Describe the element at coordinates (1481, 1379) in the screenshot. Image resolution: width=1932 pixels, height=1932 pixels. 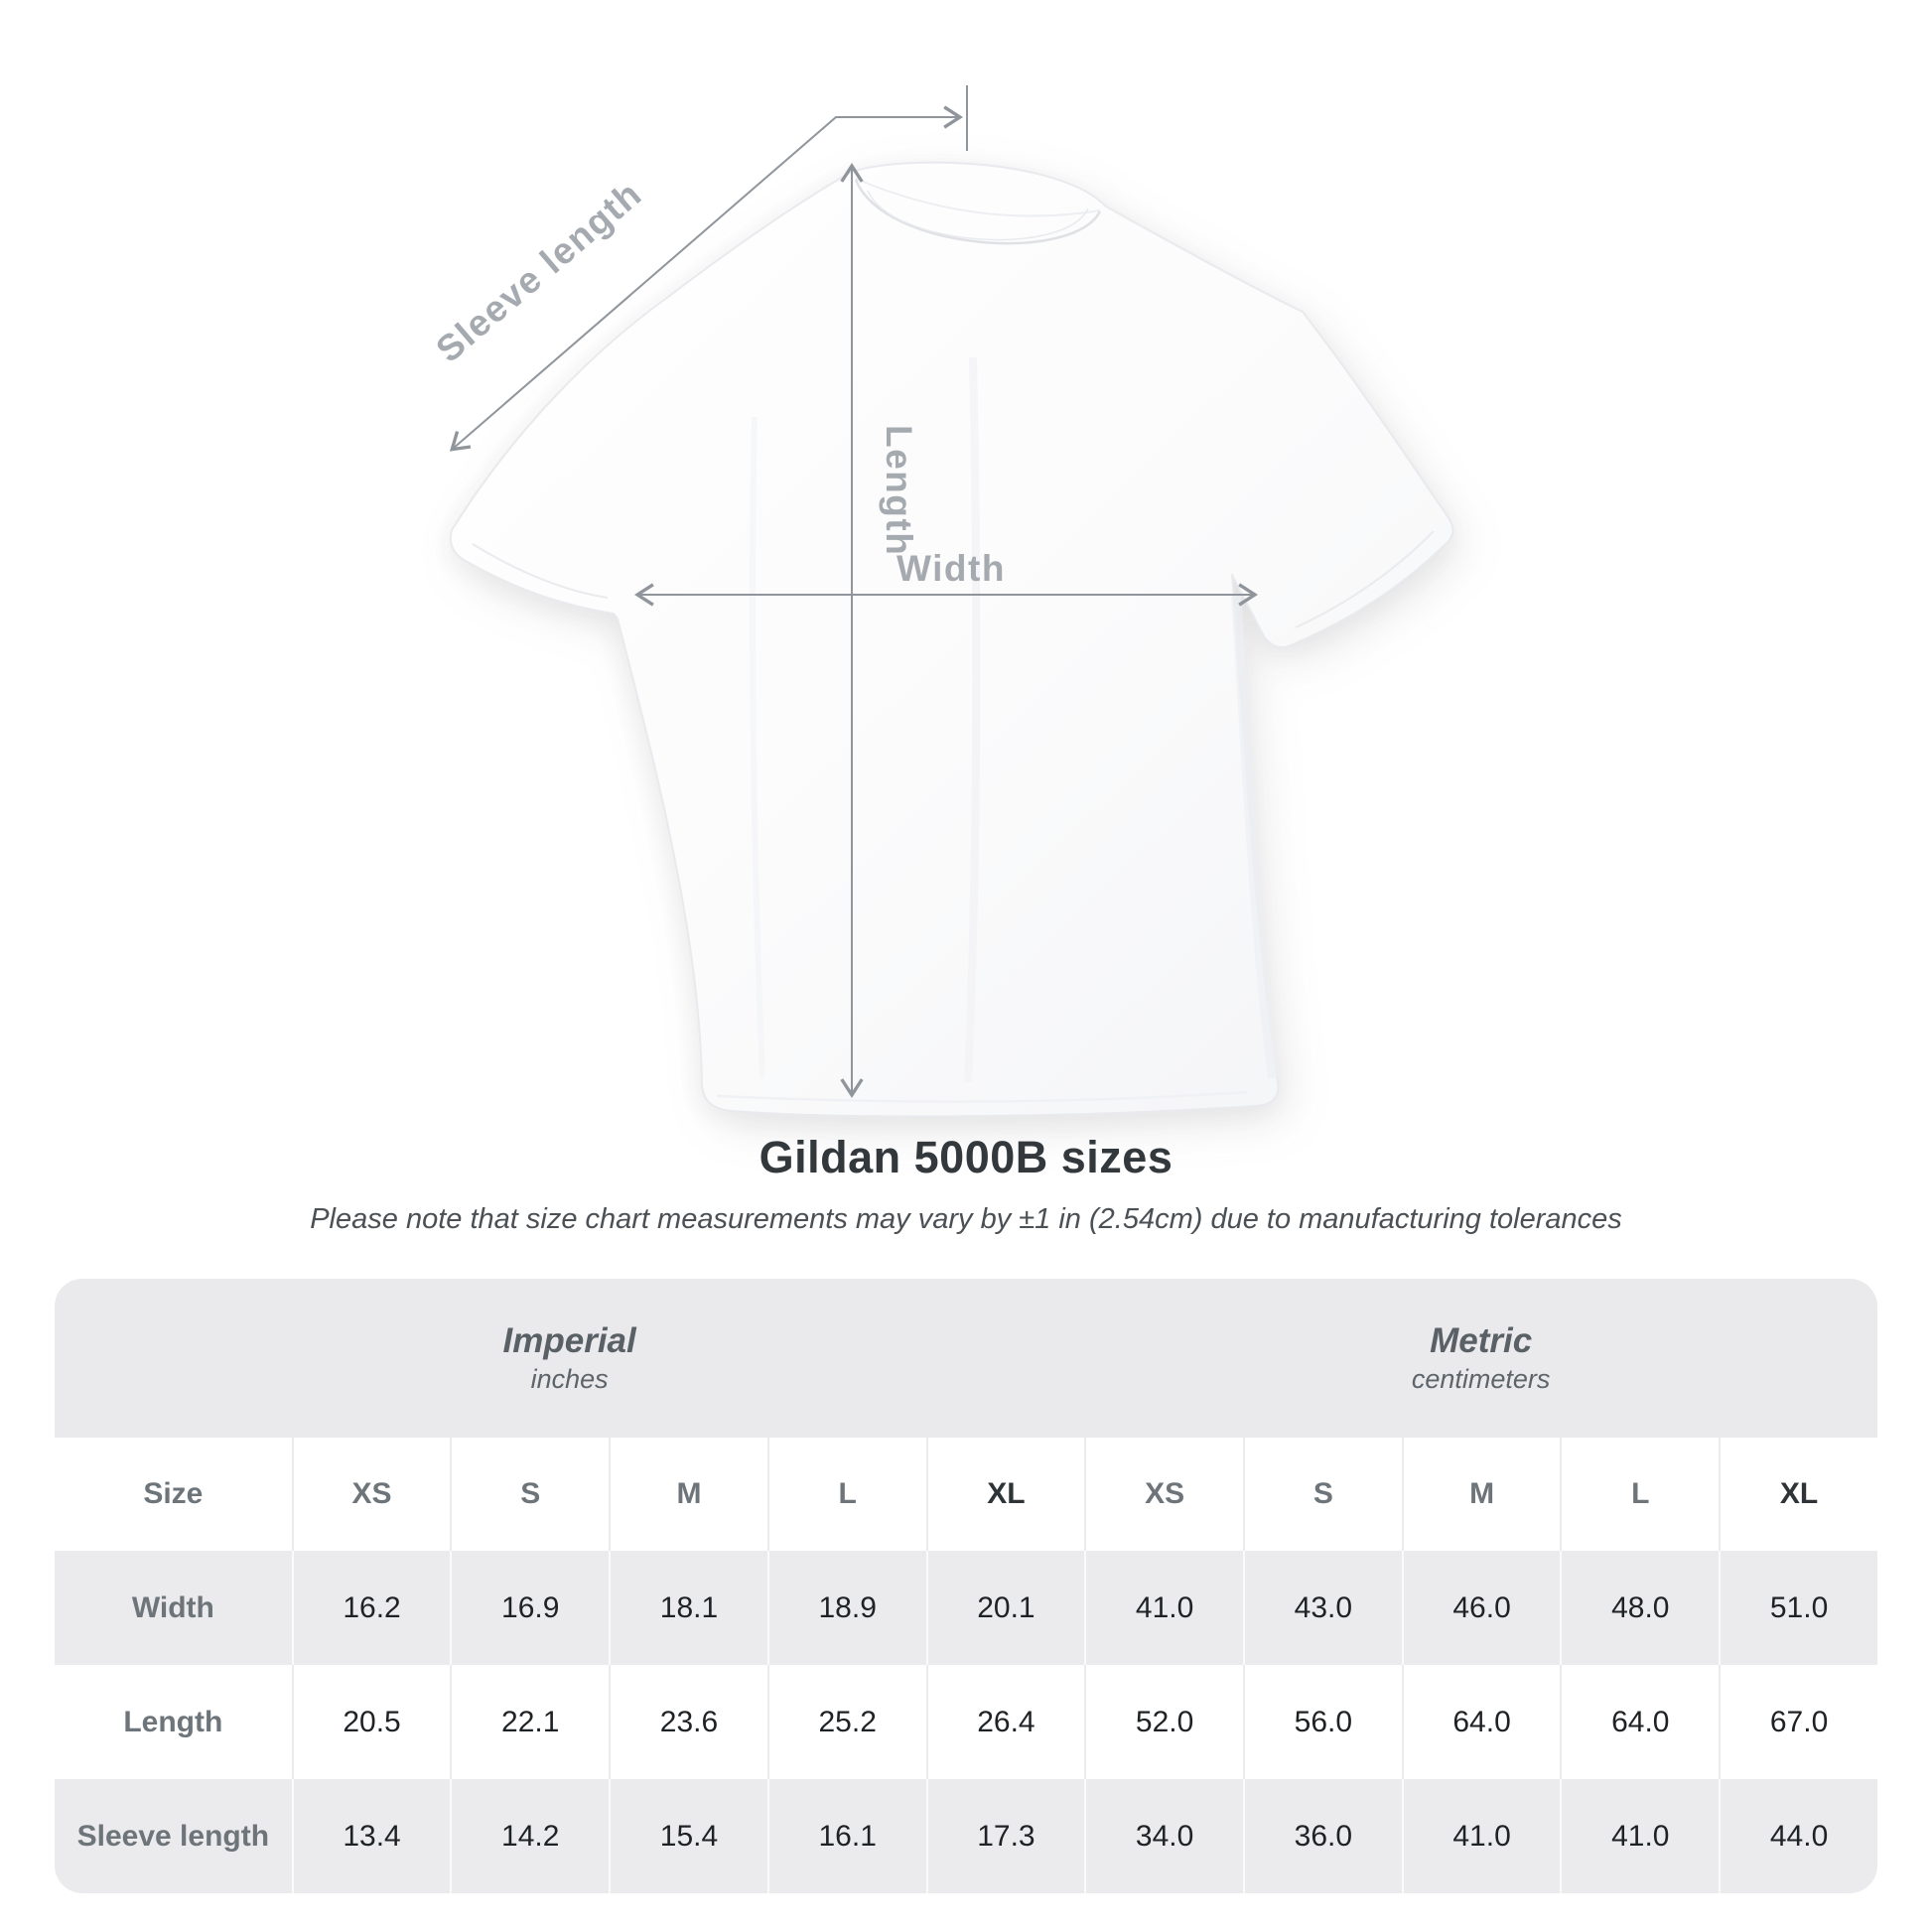
I see `metric-sublabel: centimeters` at that location.